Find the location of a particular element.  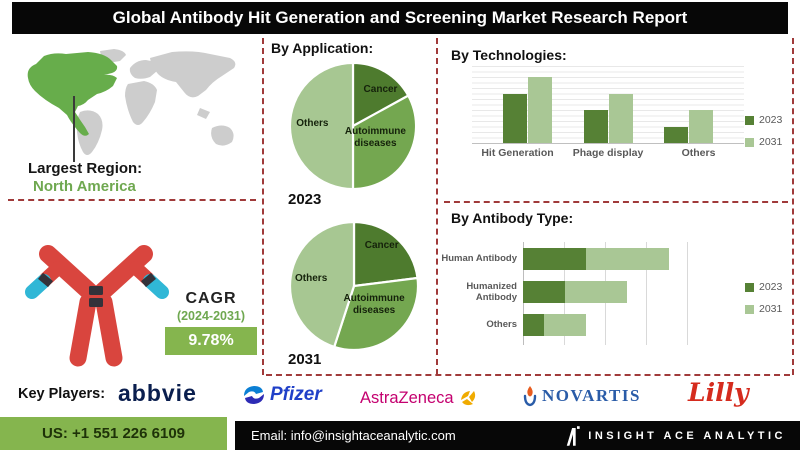

bar-group-phage-display is located at coordinates (608, 118).